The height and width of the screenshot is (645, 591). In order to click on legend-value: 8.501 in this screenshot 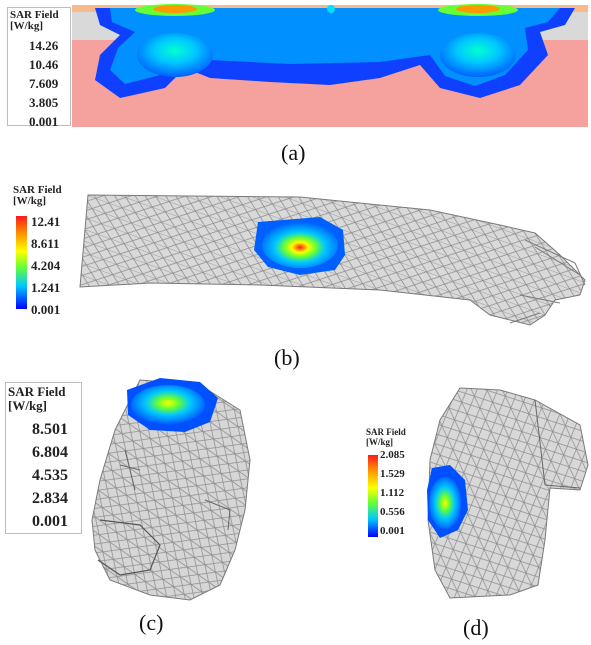, I will do `click(50, 429)`.